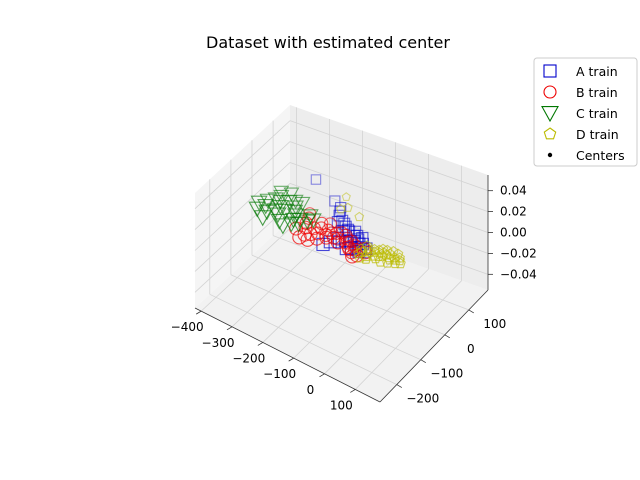 Image resolution: width=640 pixels, height=480 pixels. I want to click on y-axis-line, so click(434, 346).